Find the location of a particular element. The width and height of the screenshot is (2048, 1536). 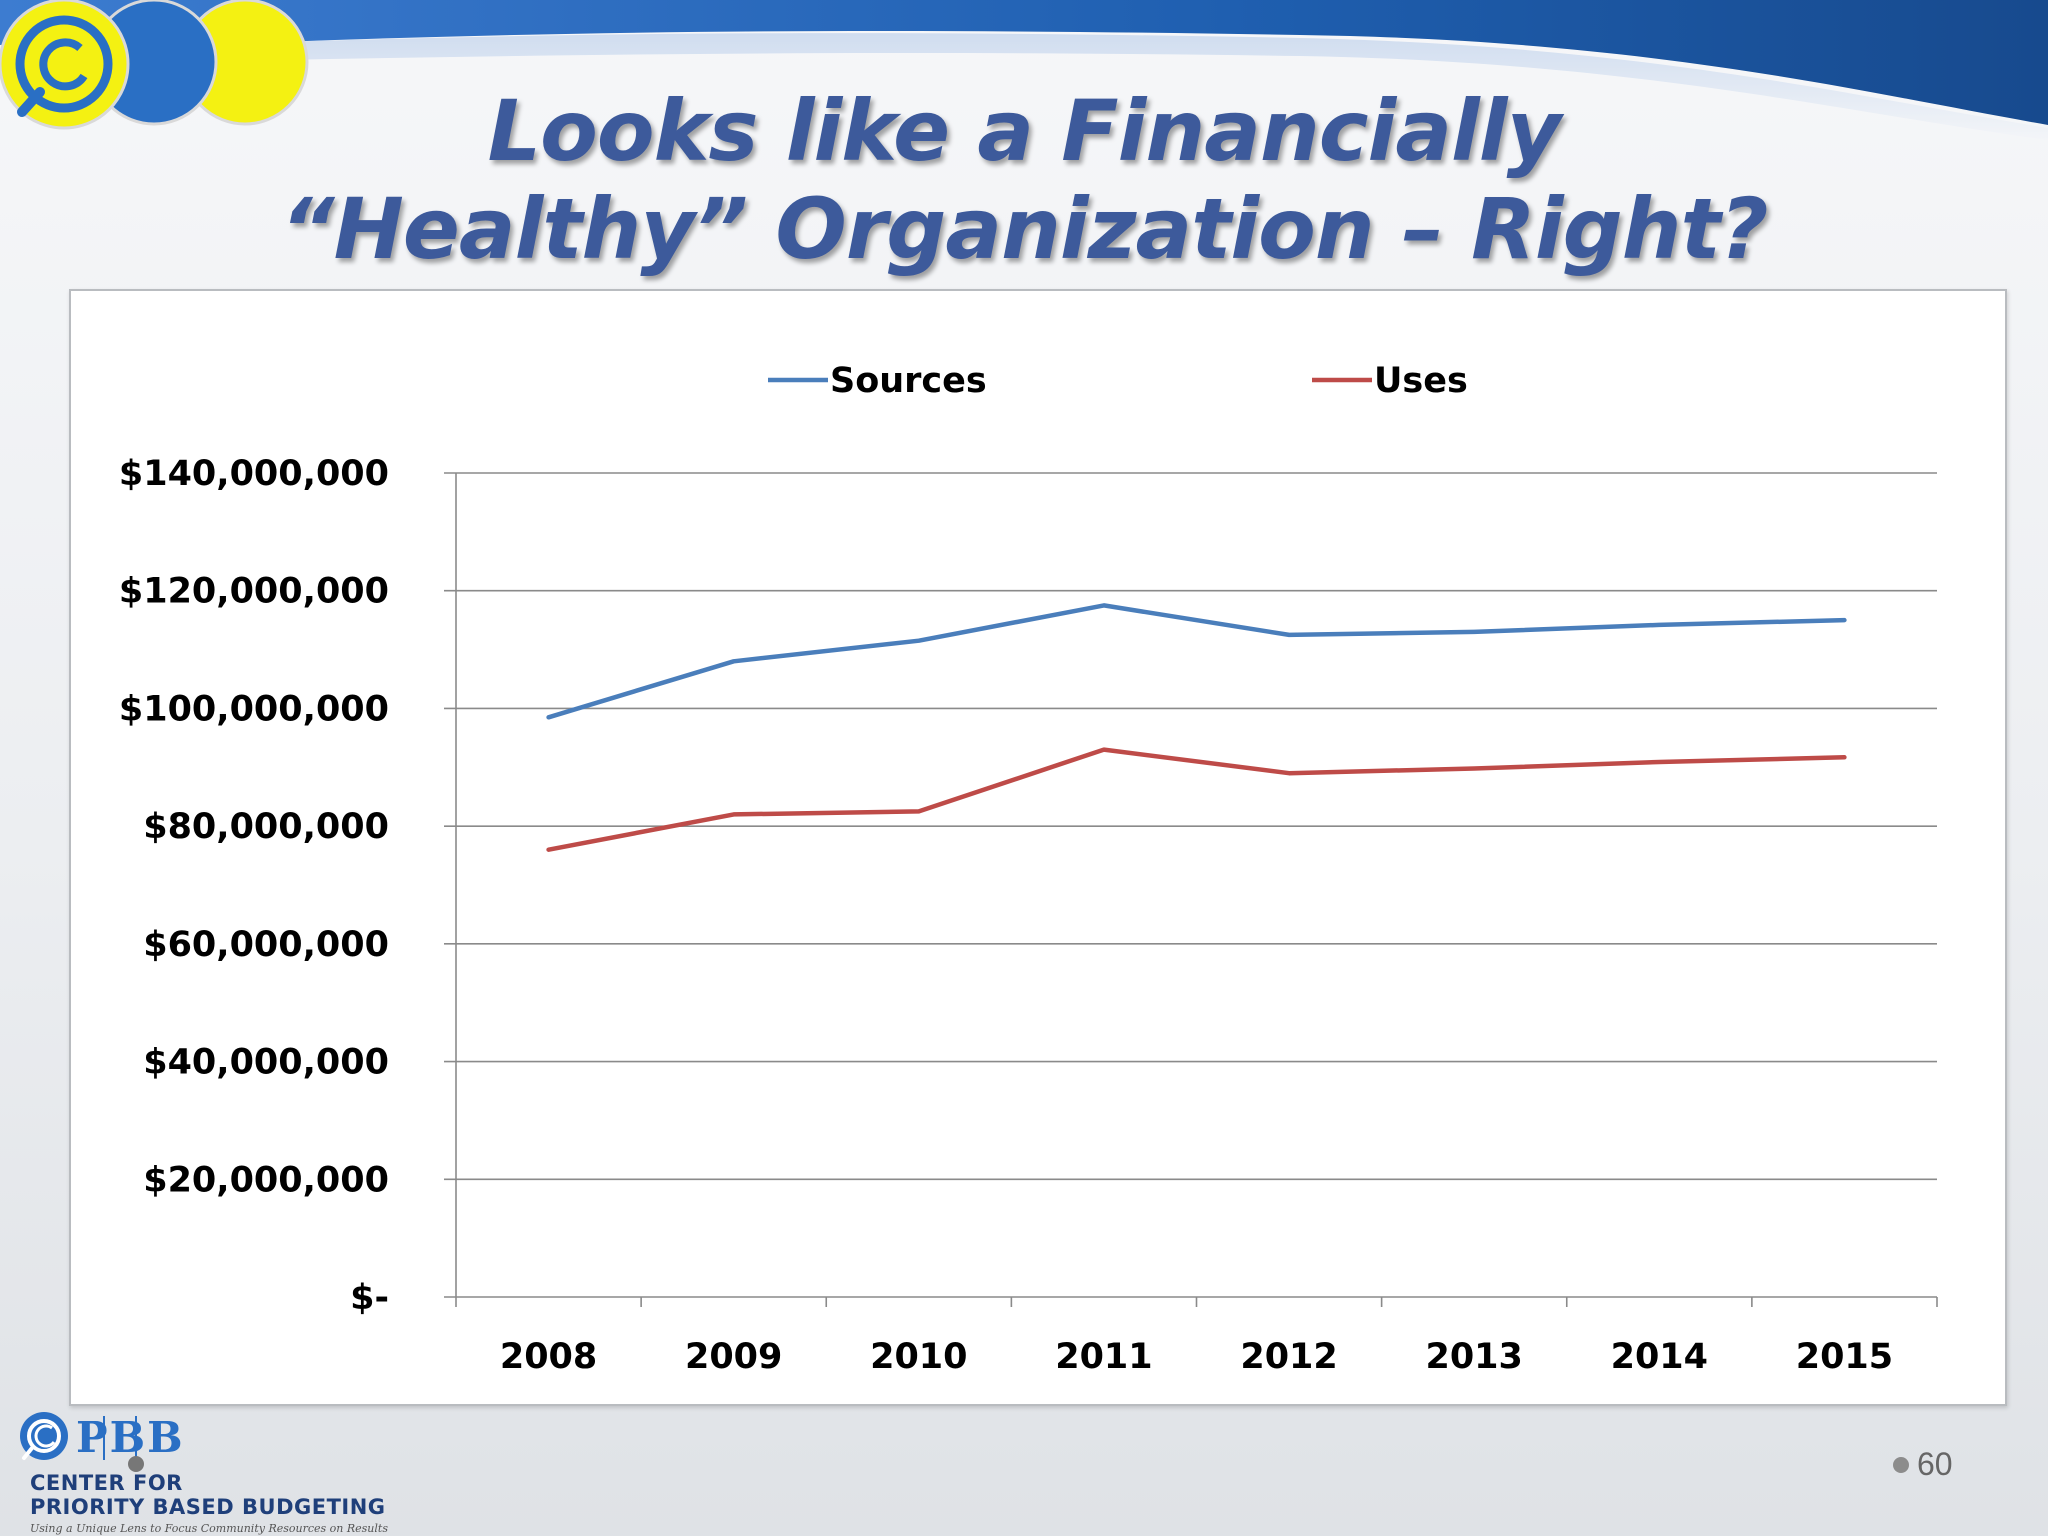

y-tick-label: $60,000,000 is located at coordinates (266, 945).